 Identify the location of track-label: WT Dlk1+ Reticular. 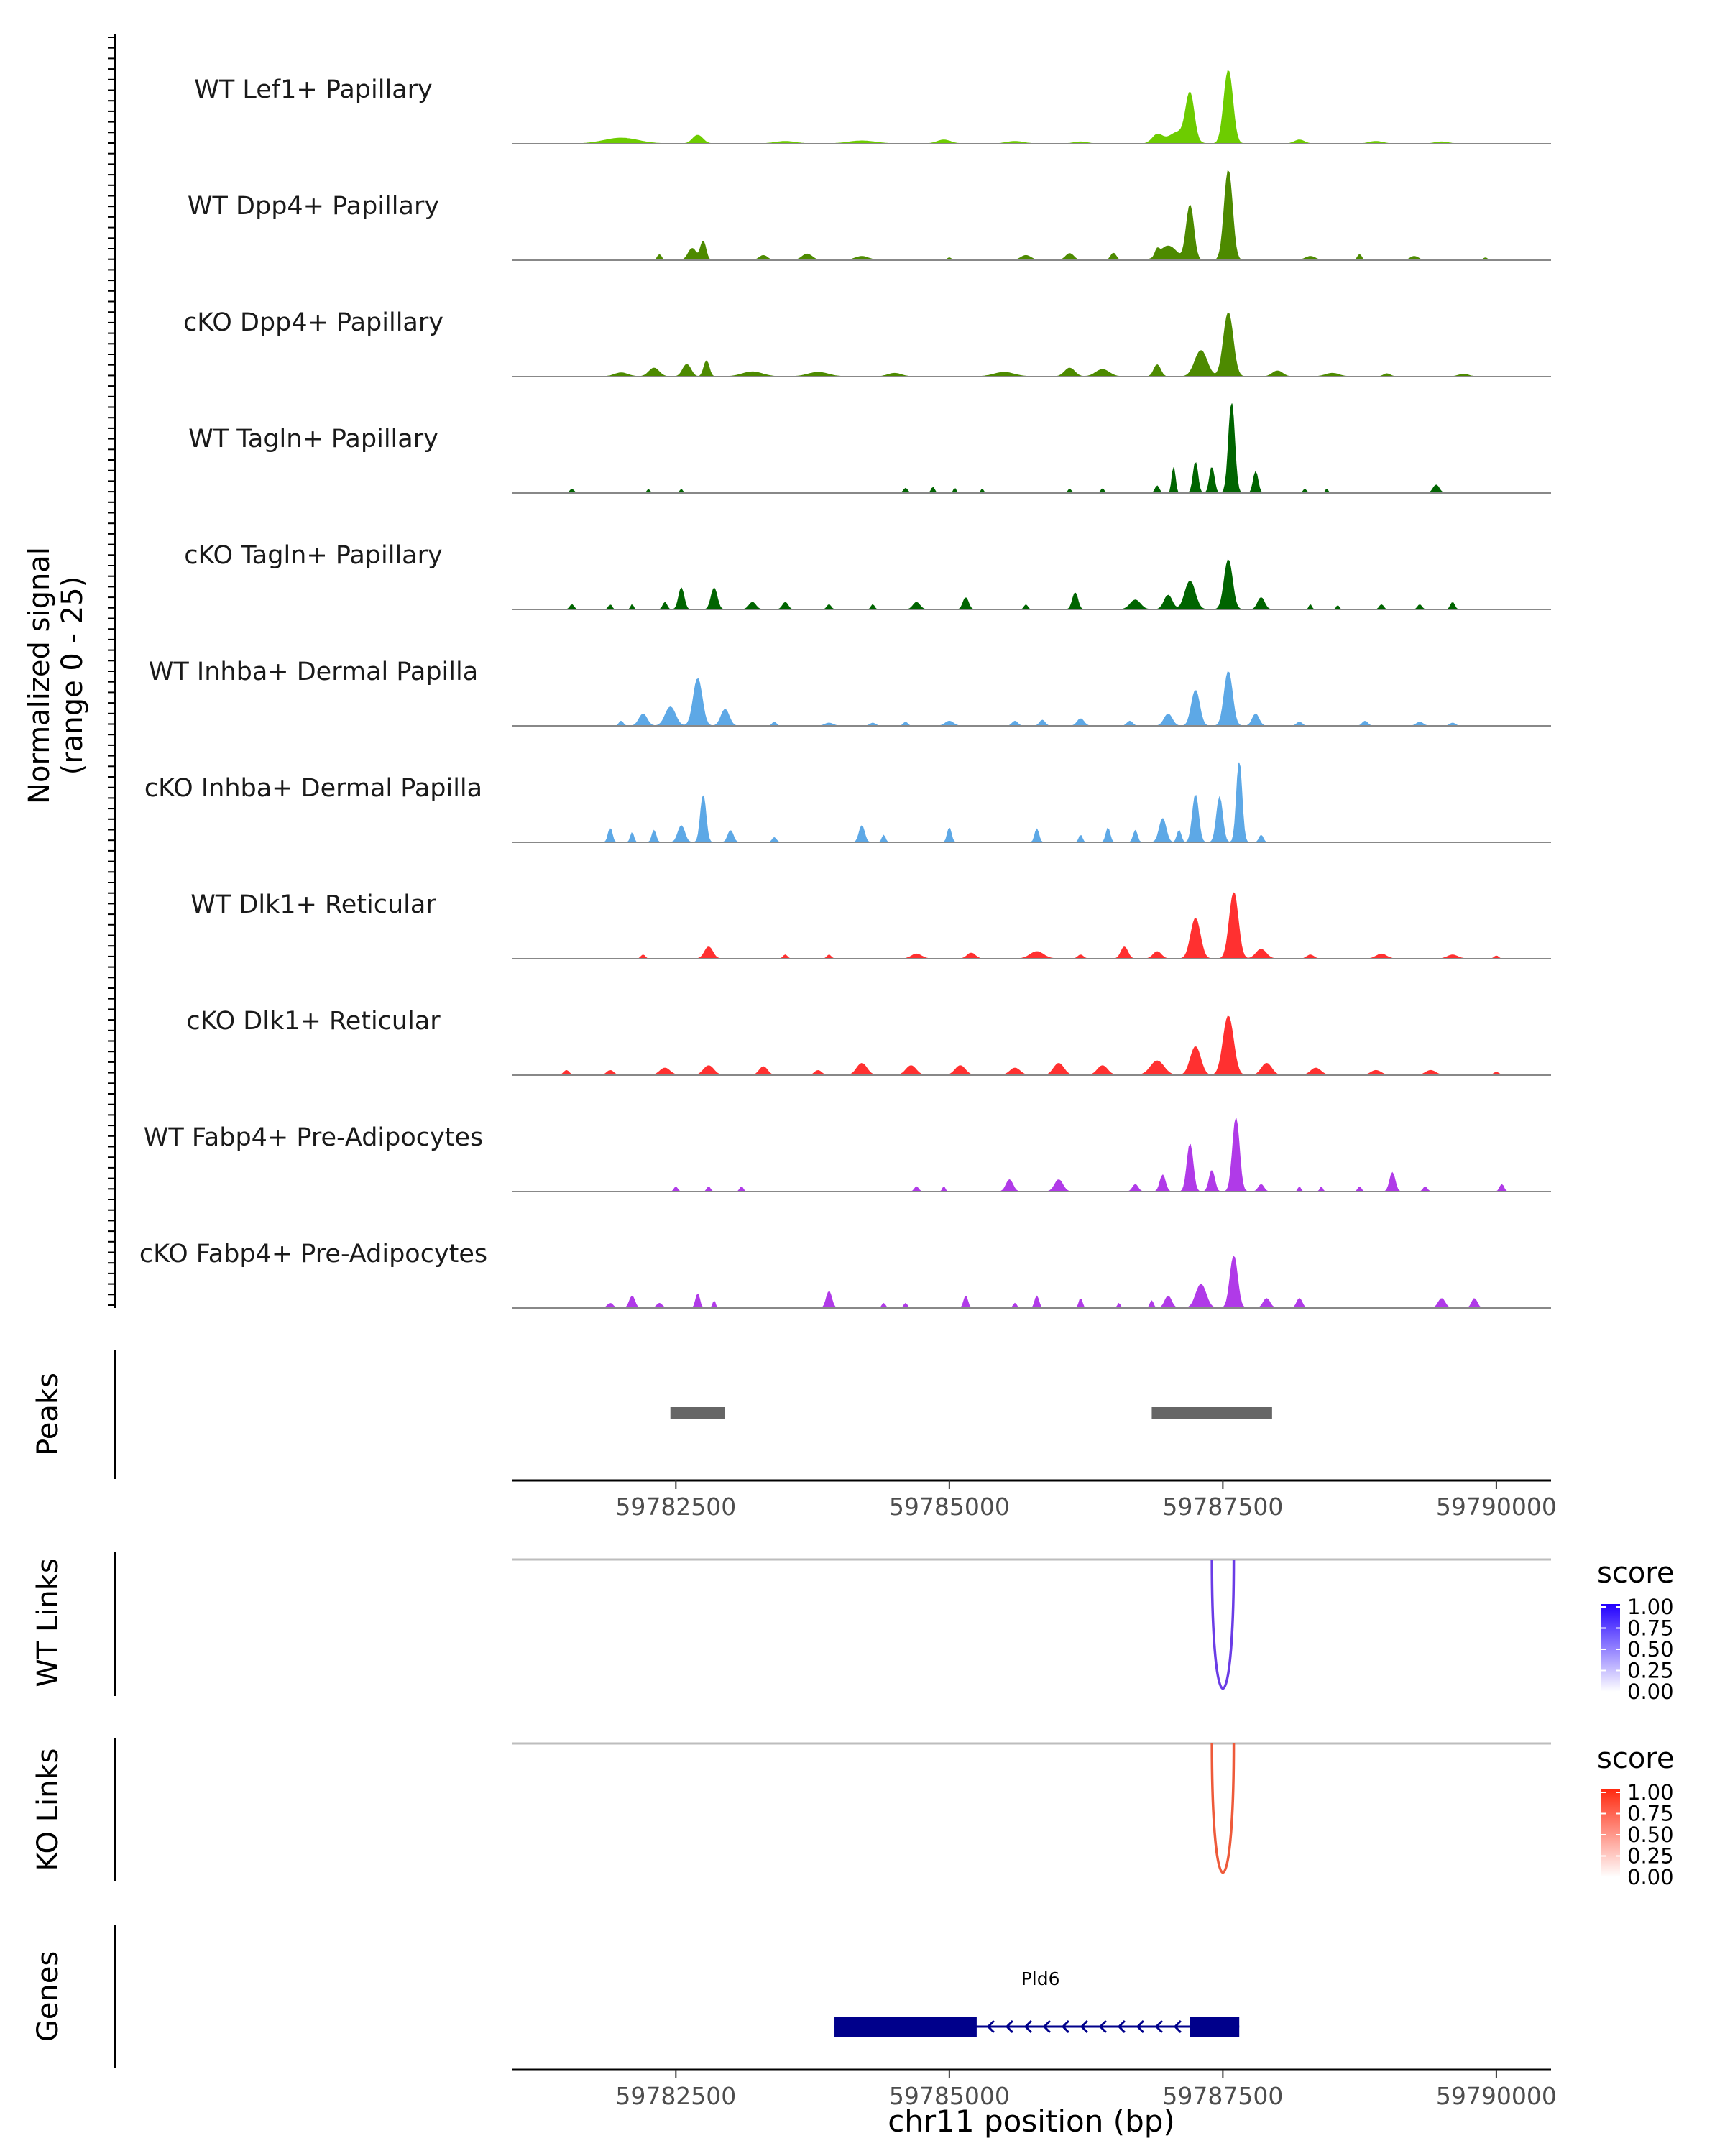
(313, 904).